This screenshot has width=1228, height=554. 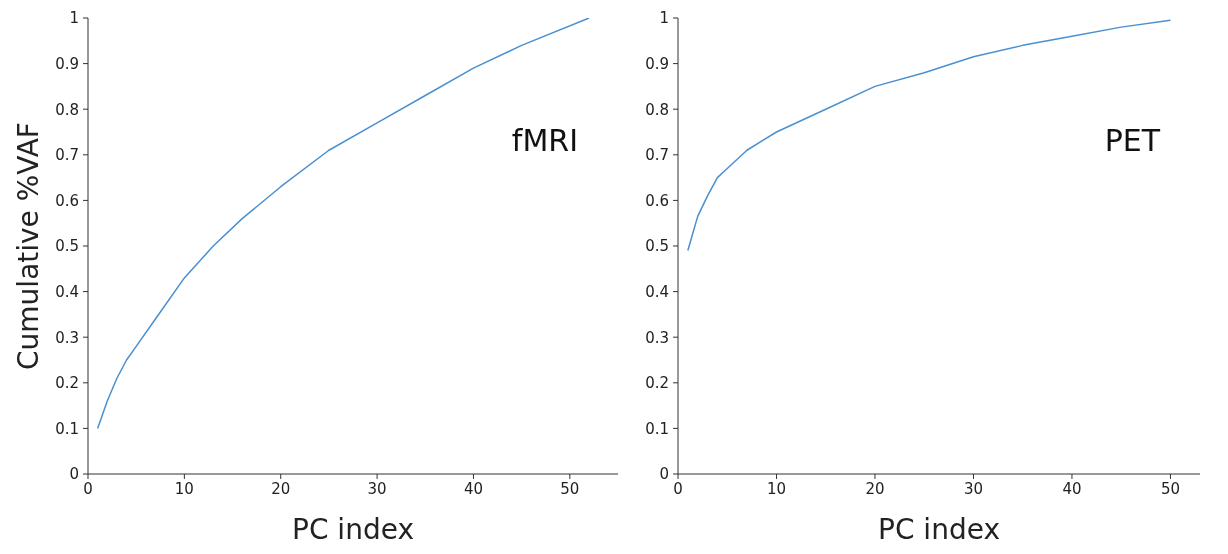 What do you see at coordinates (28, 246) in the screenshot?
I see `y-axis-title: Cumulative %VAF` at bounding box center [28, 246].